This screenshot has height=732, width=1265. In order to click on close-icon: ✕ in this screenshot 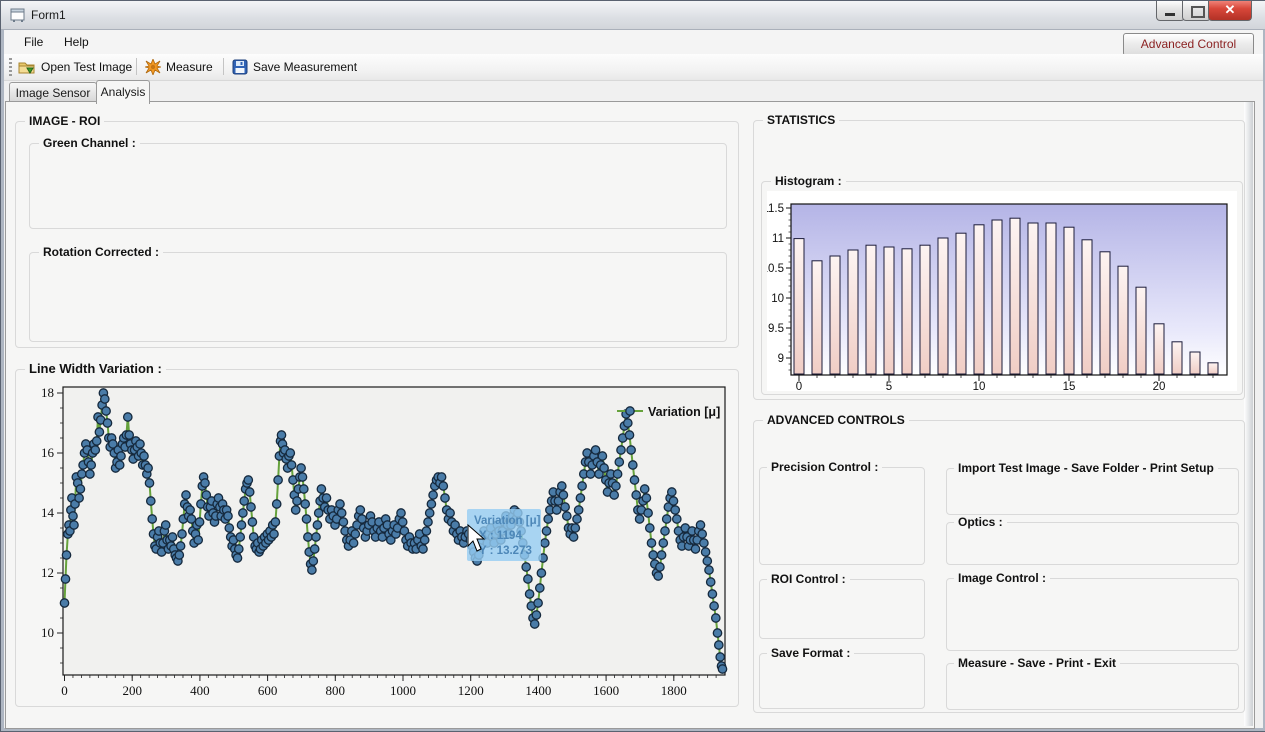, I will do `click(1230, 9)`.